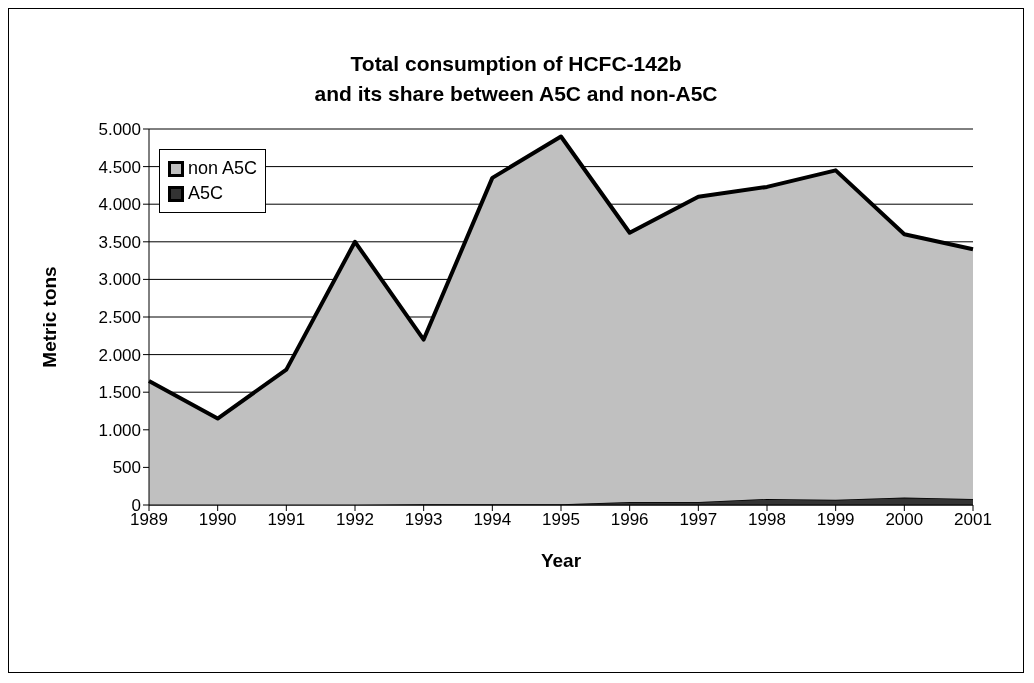  What do you see at coordinates (286, 520) in the screenshot?
I see `x-tick-label: 1991` at bounding box center [286, 520].